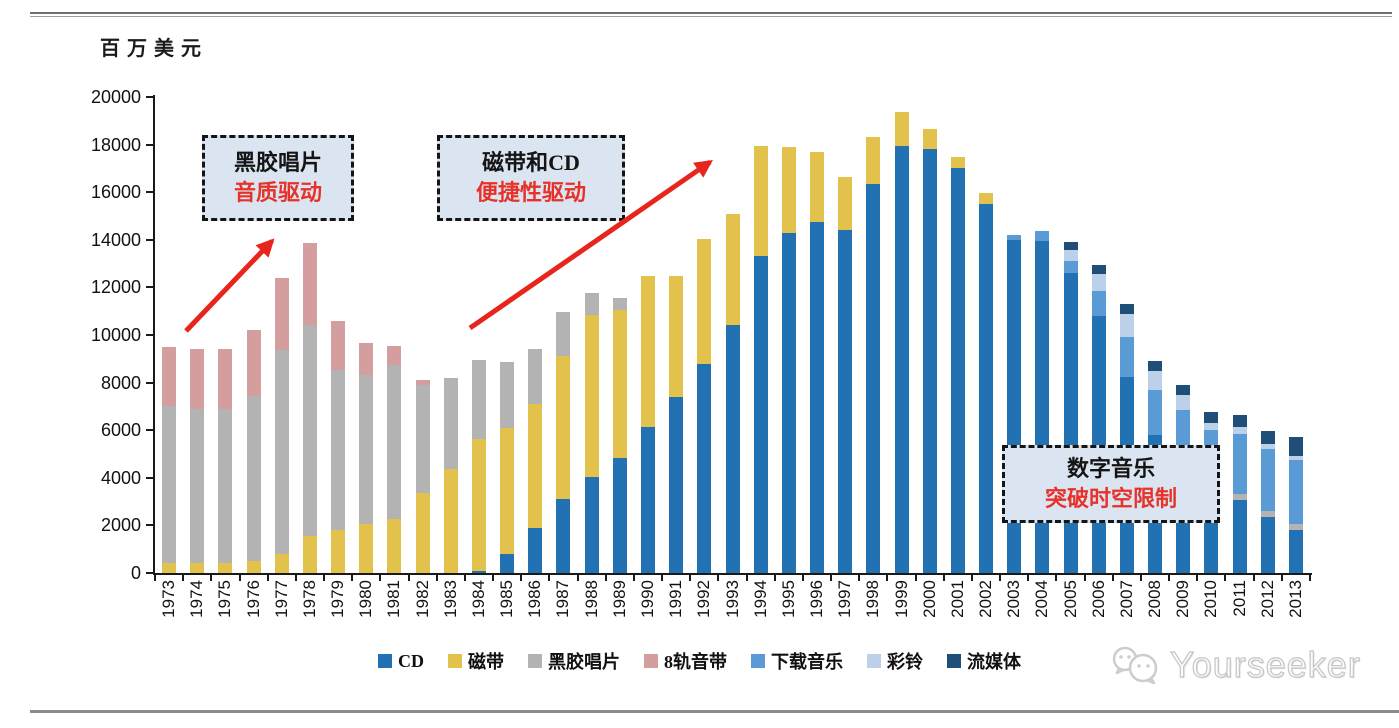 Image resolution: width=1399 pixels, height=728 pixels. Describe the element at coordinates (154, 49) in the screenshot. I see `y-axis-unit-label: 百万美元` at that location.